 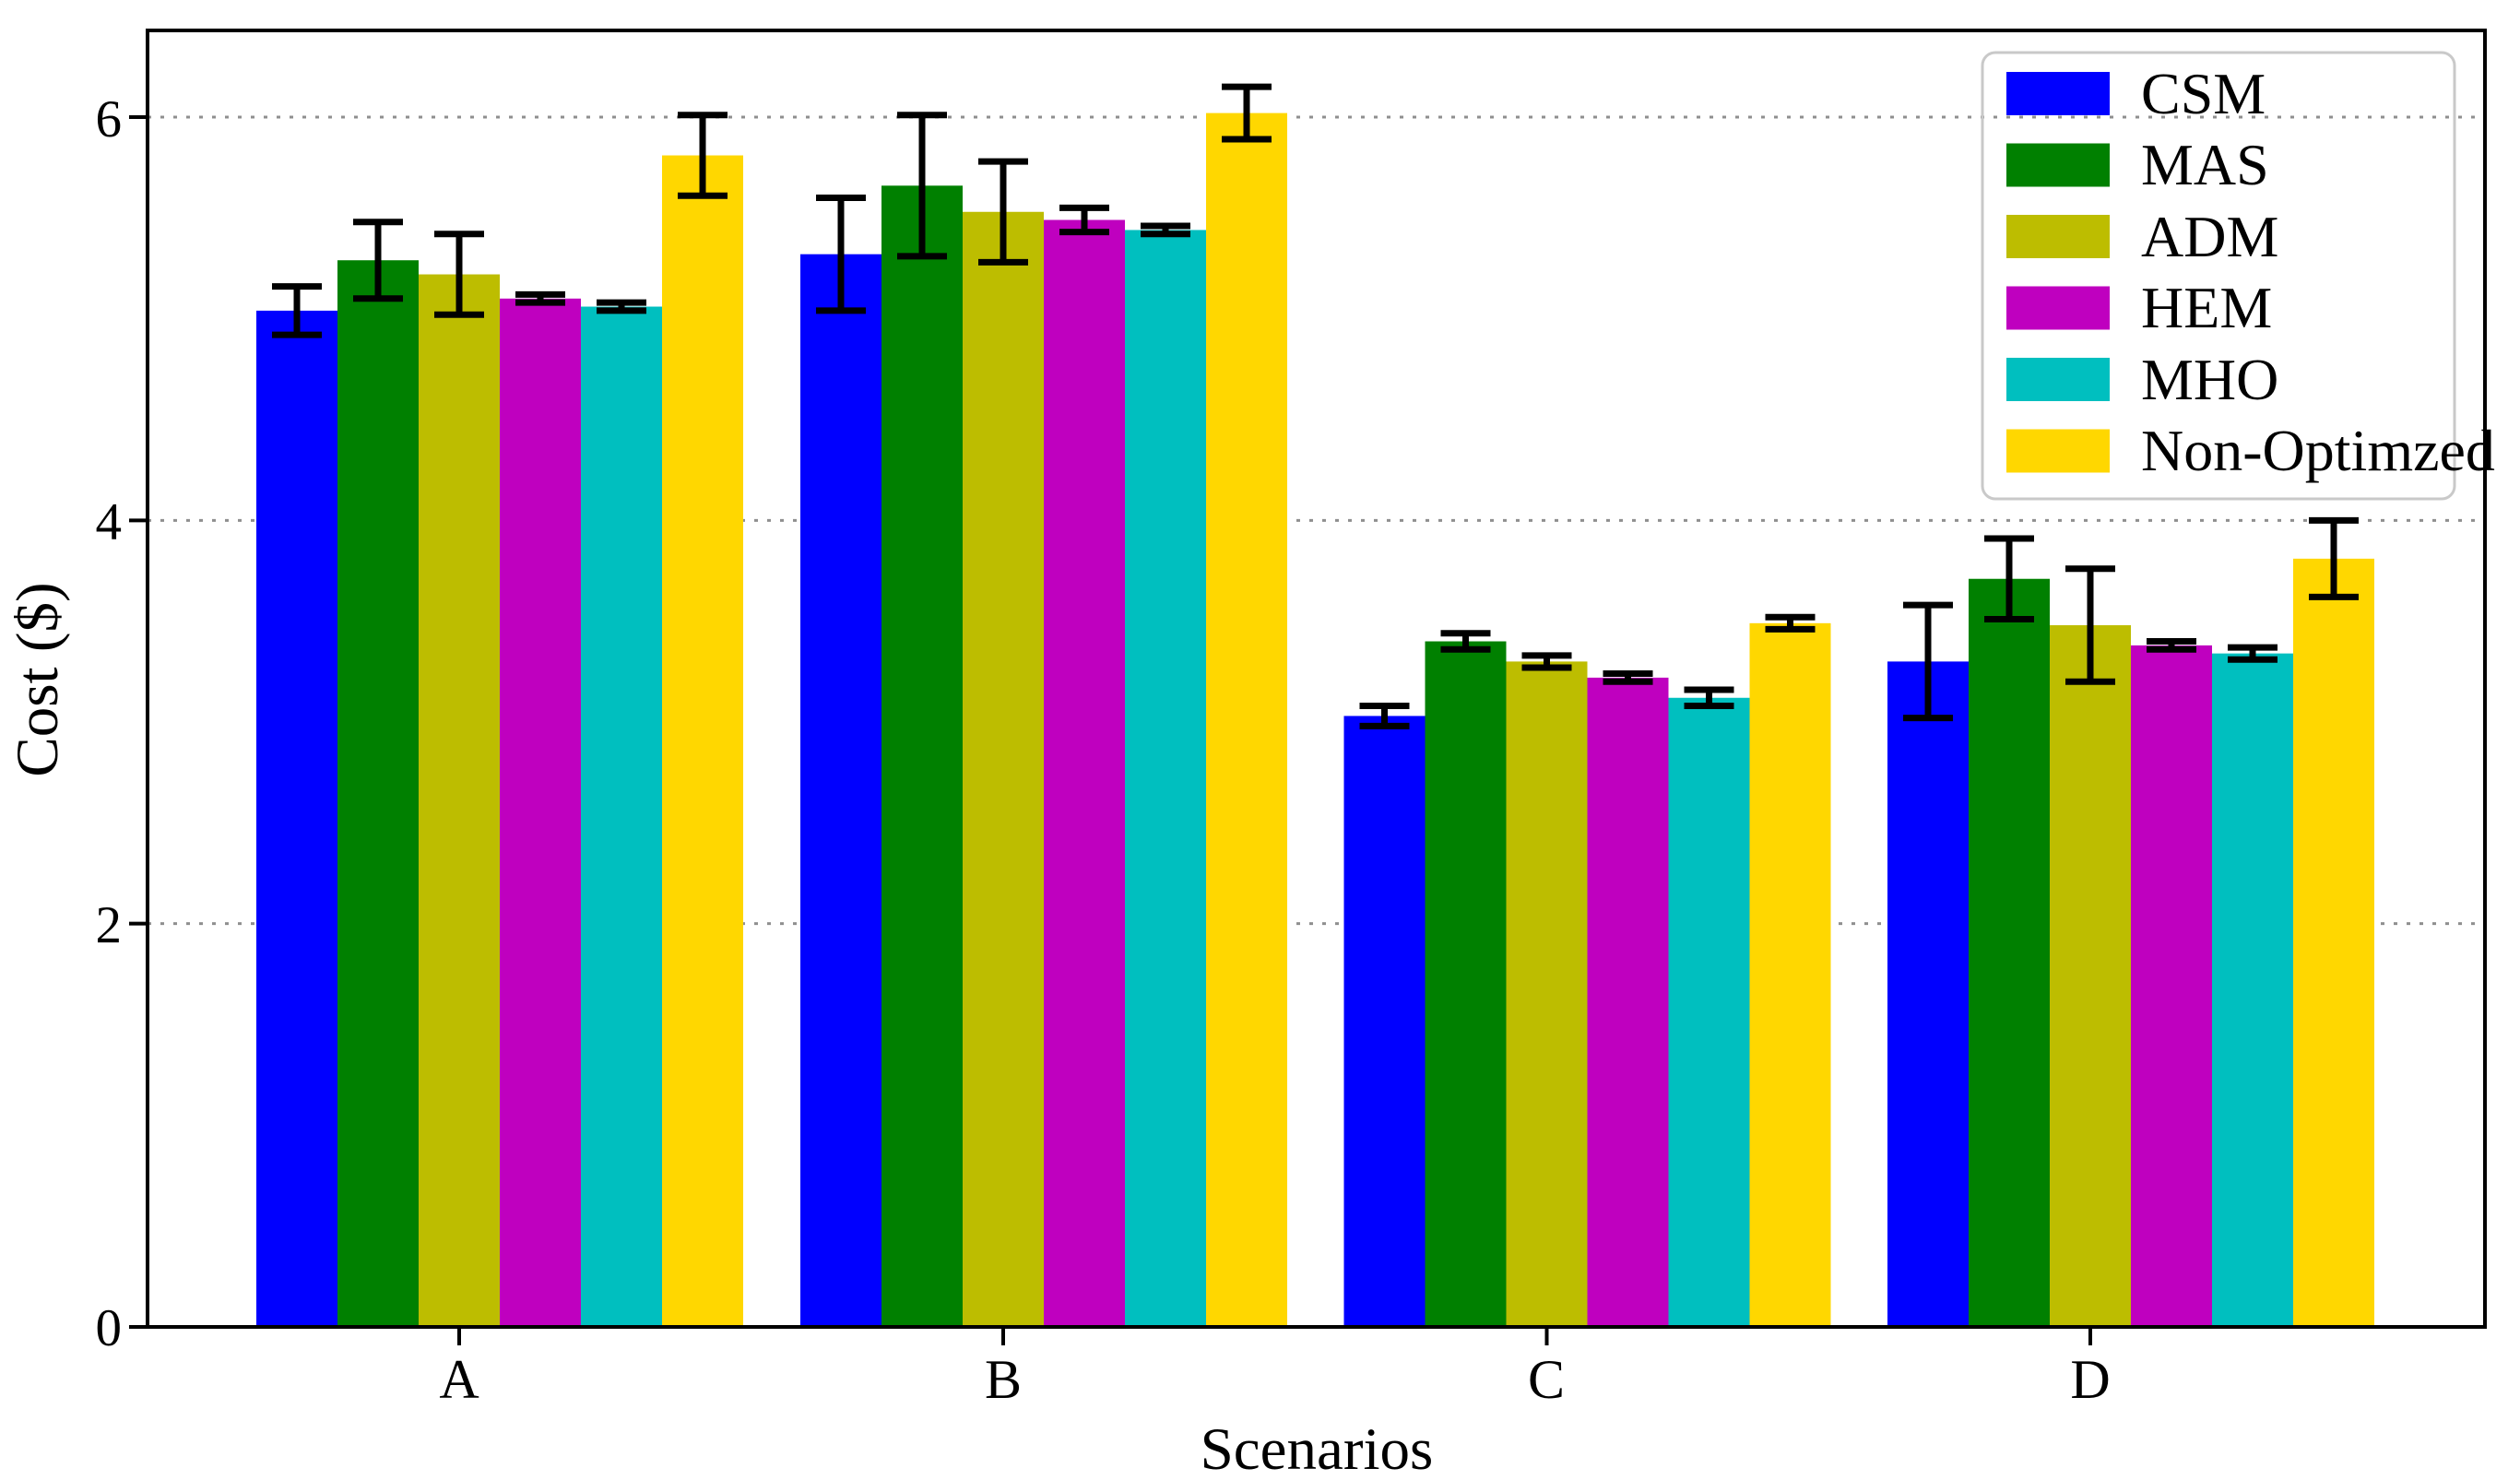 What do you see at coordinates (1003, 769) in the screenshot?
I see `bar-B-ADM` at bounding box center [1003, 769].